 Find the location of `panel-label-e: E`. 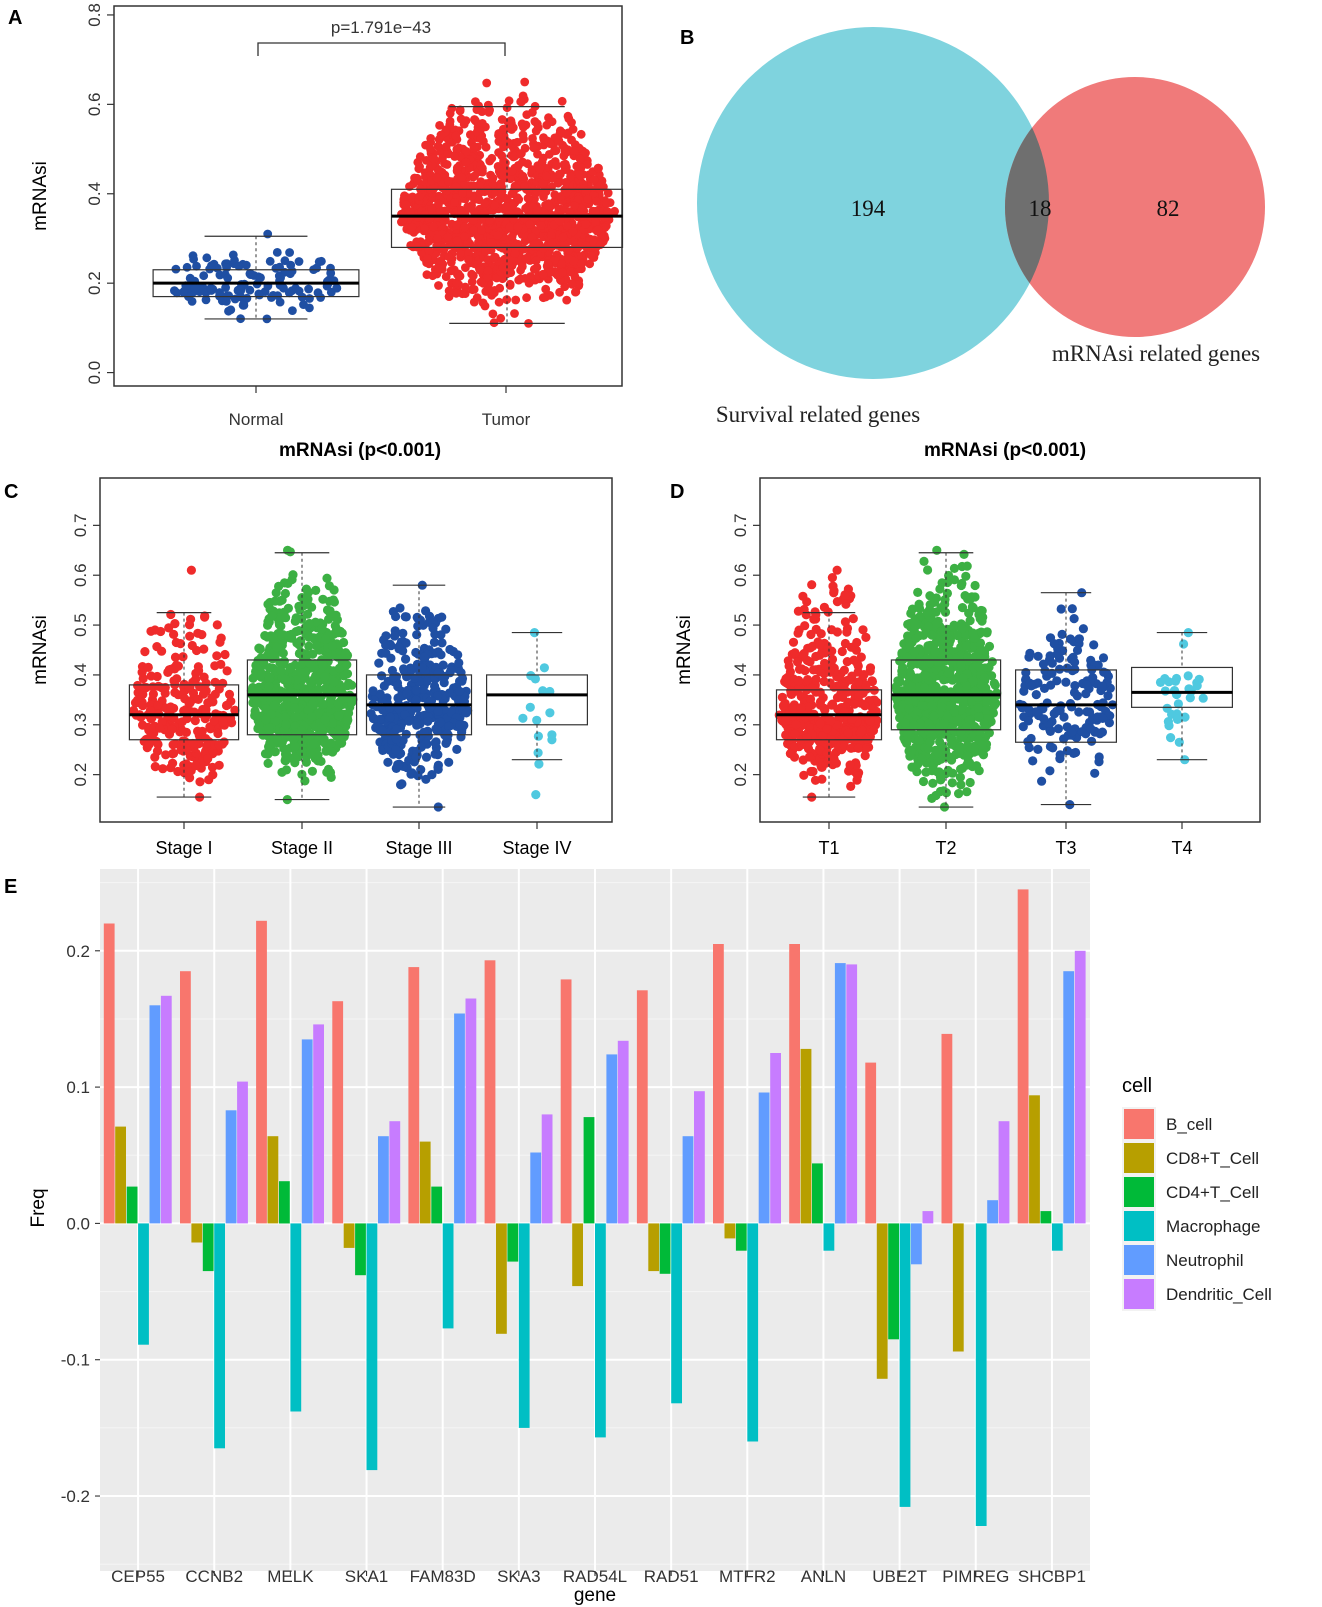

panel-label-e: E is located at coordinates (10, 887).